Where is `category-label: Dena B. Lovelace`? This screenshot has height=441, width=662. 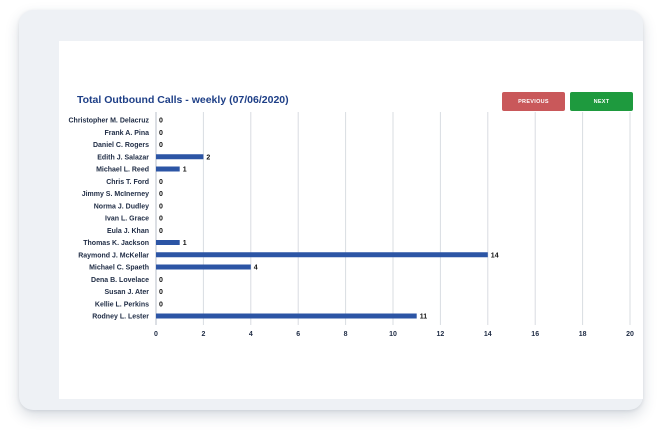 category-label: Dena B. Lovelace is located at coordinates (120, 280).